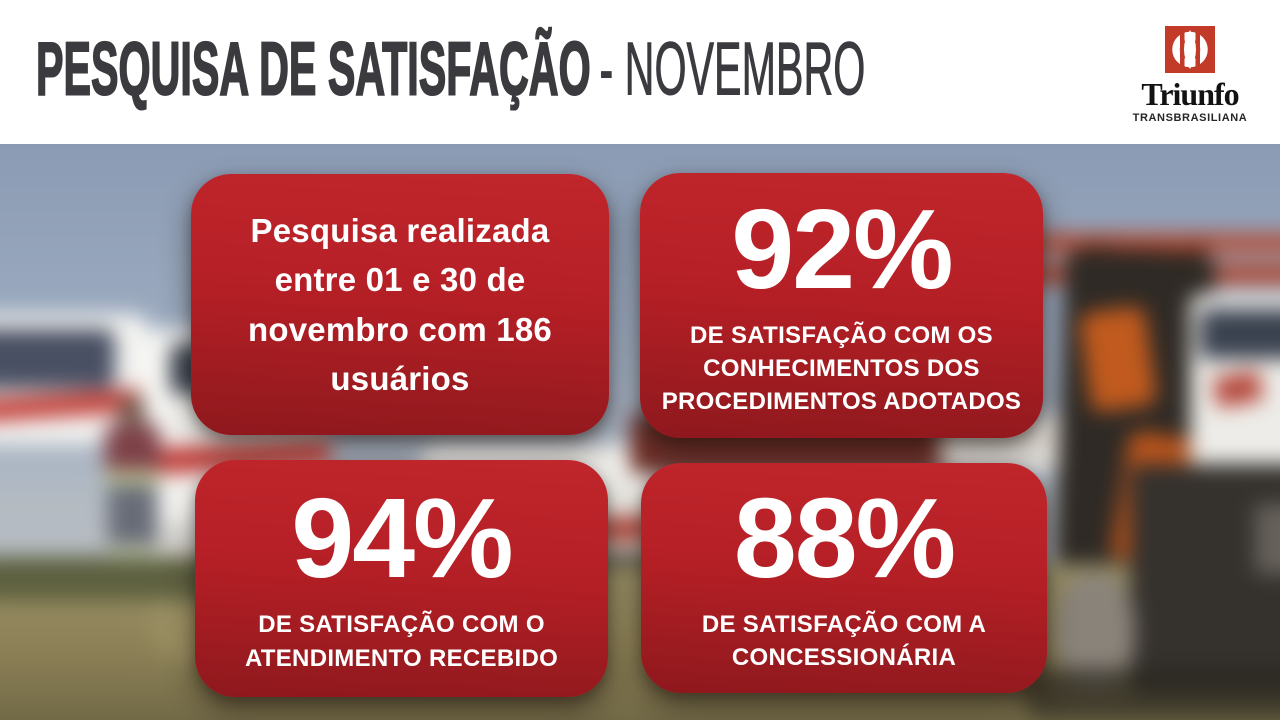 The height and width of the screenshot is (720, 1280). Describe the element at coordinates (1267, 539) in the screenshot. I see `truck-grille-right` at that location.